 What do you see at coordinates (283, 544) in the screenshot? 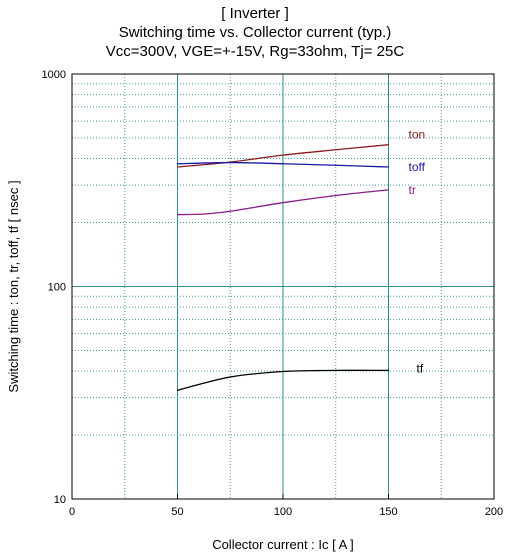
I see `x-axis-label: Collector current : Ic [ A ]` at bounding box center [283, 544].